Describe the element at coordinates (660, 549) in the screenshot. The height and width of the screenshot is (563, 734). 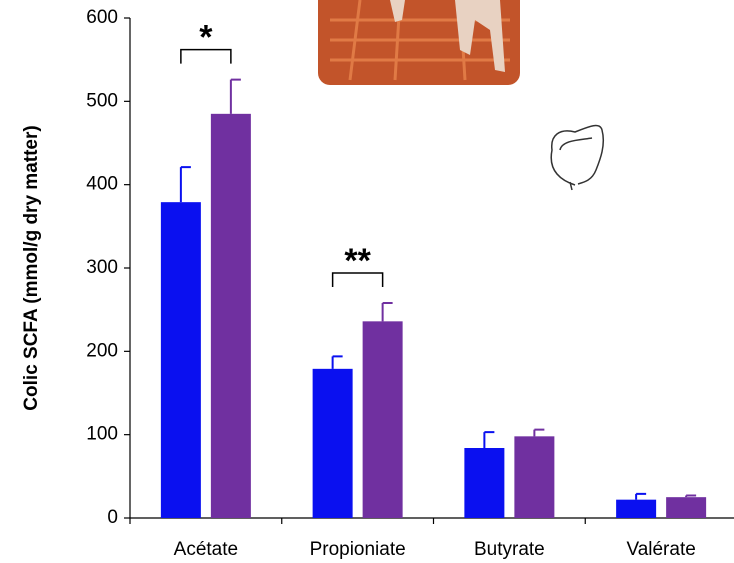
I see `x-tick-label: Valérate` at that location.